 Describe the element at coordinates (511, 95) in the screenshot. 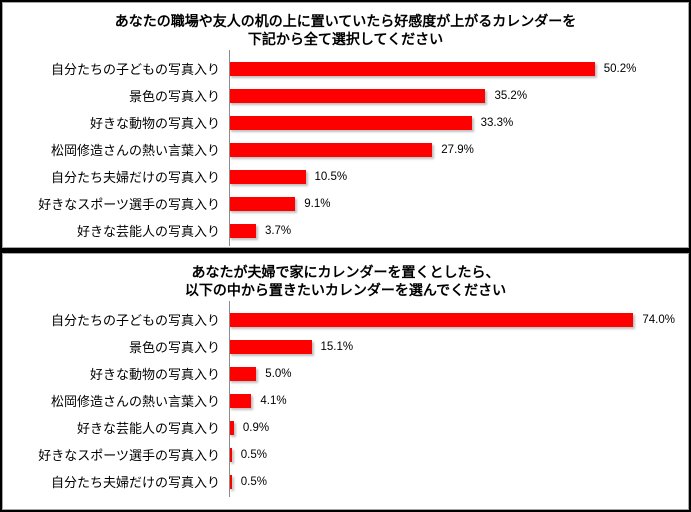

I see `value-label: 35.2%` at that location.